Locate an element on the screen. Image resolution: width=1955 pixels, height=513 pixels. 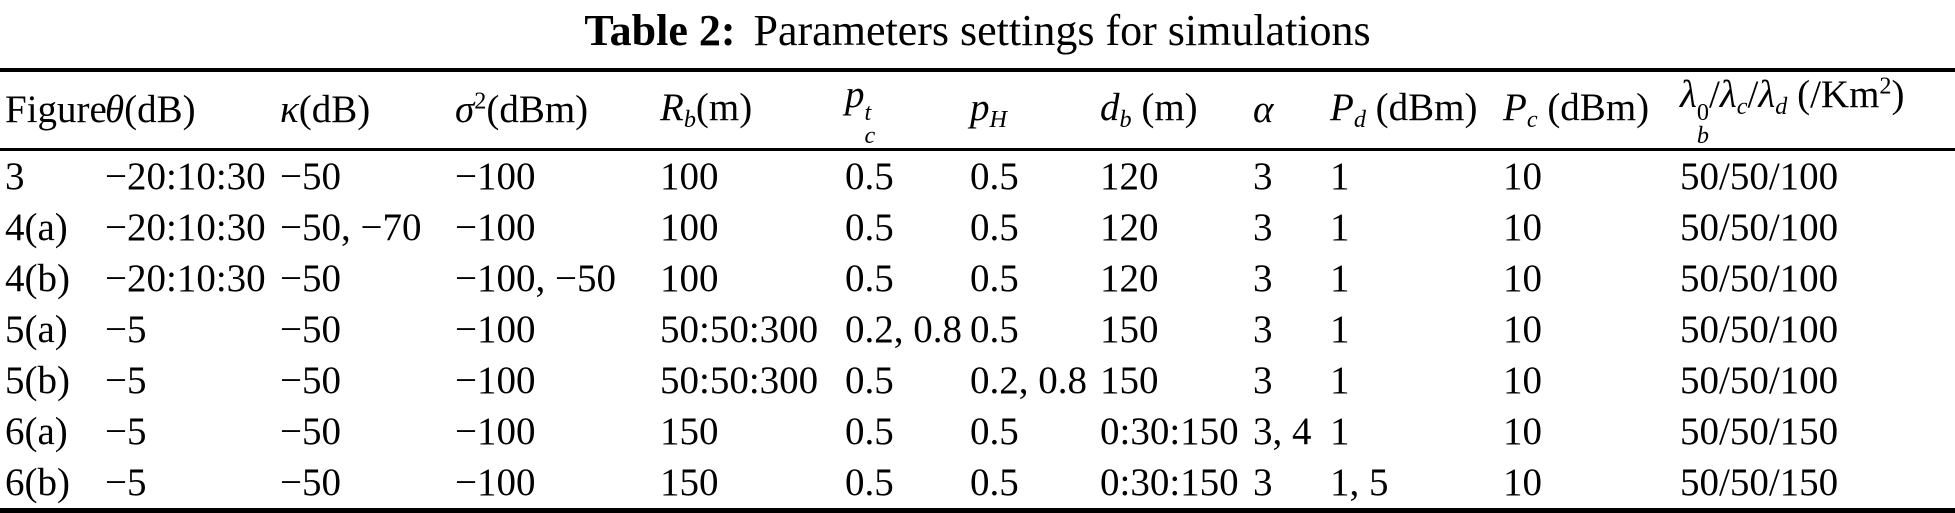
column-header-pd: Pd (dBm) is located at coordinates (1416, 110).